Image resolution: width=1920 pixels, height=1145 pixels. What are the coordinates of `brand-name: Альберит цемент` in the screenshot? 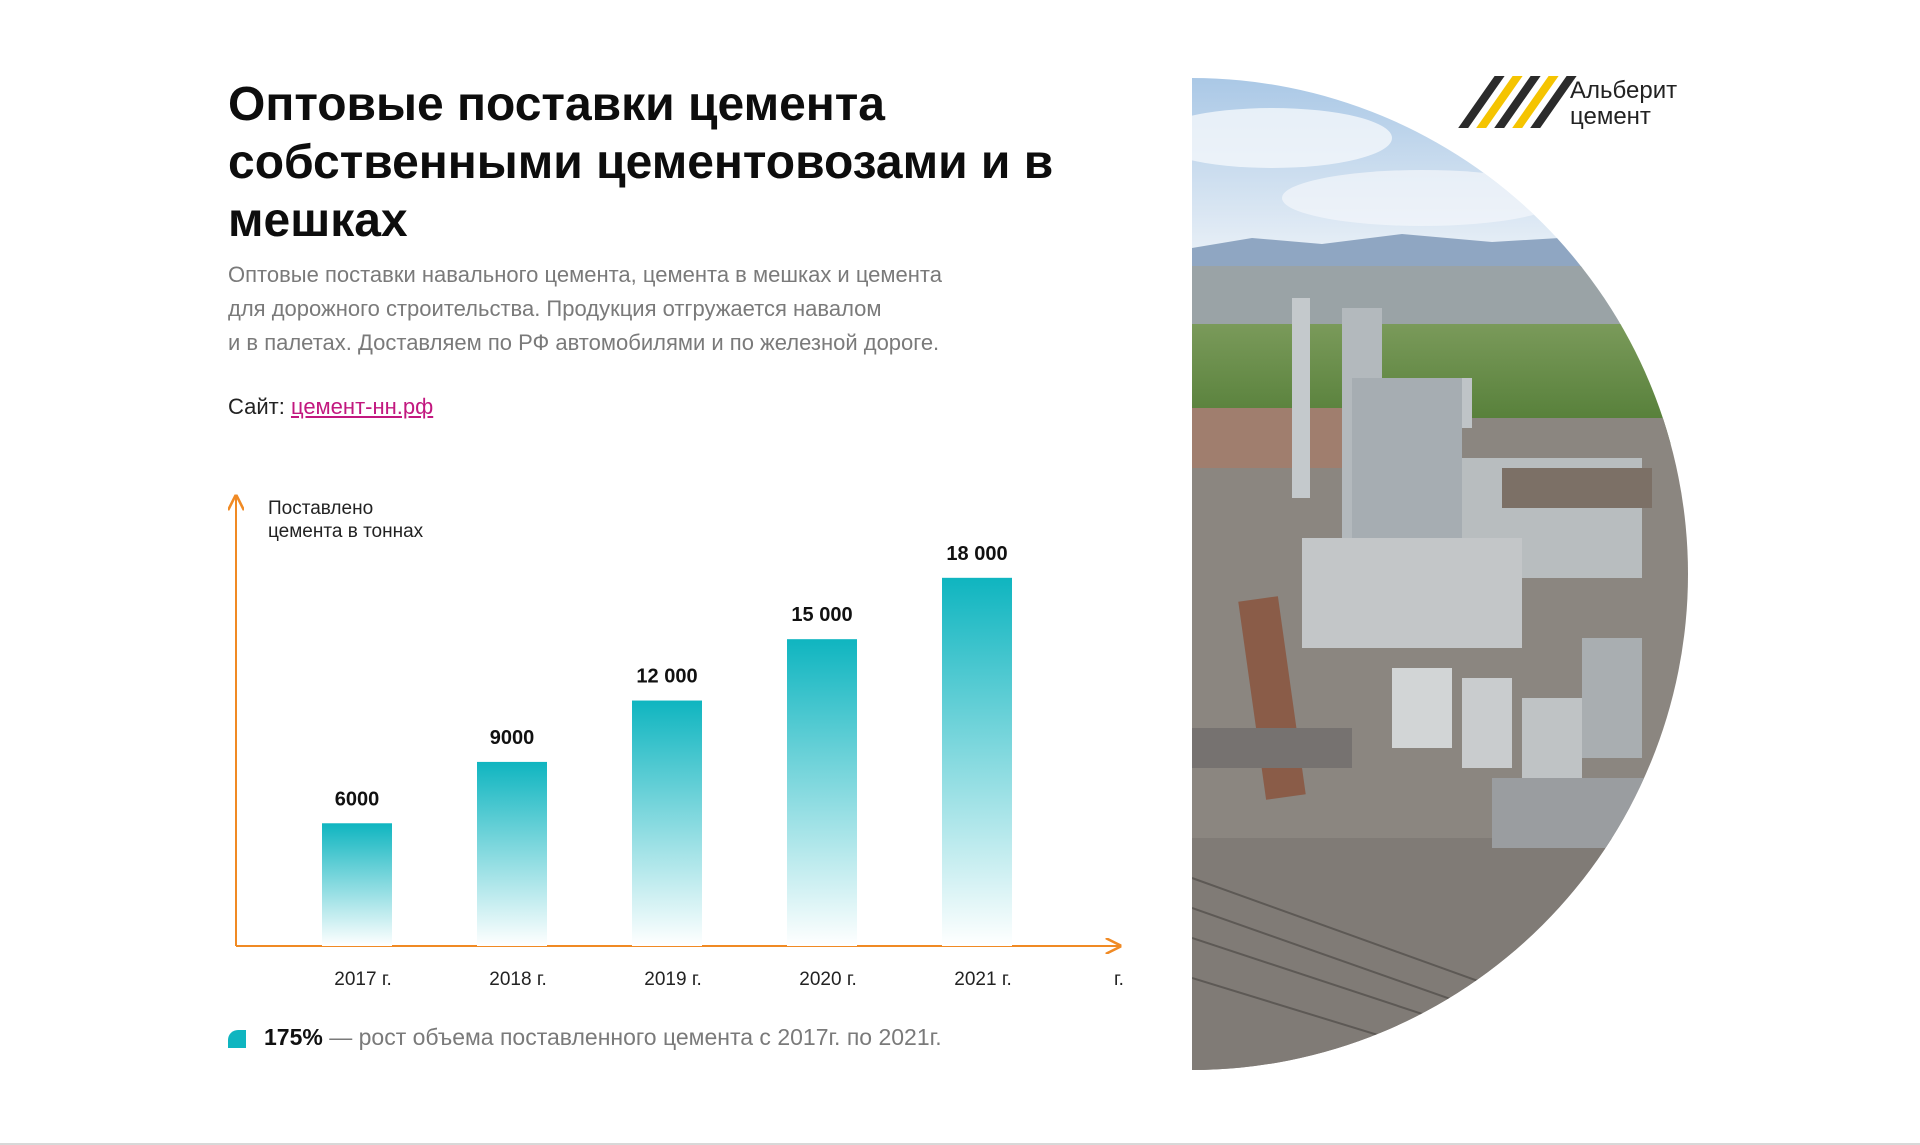 It's located at (1623, 104).